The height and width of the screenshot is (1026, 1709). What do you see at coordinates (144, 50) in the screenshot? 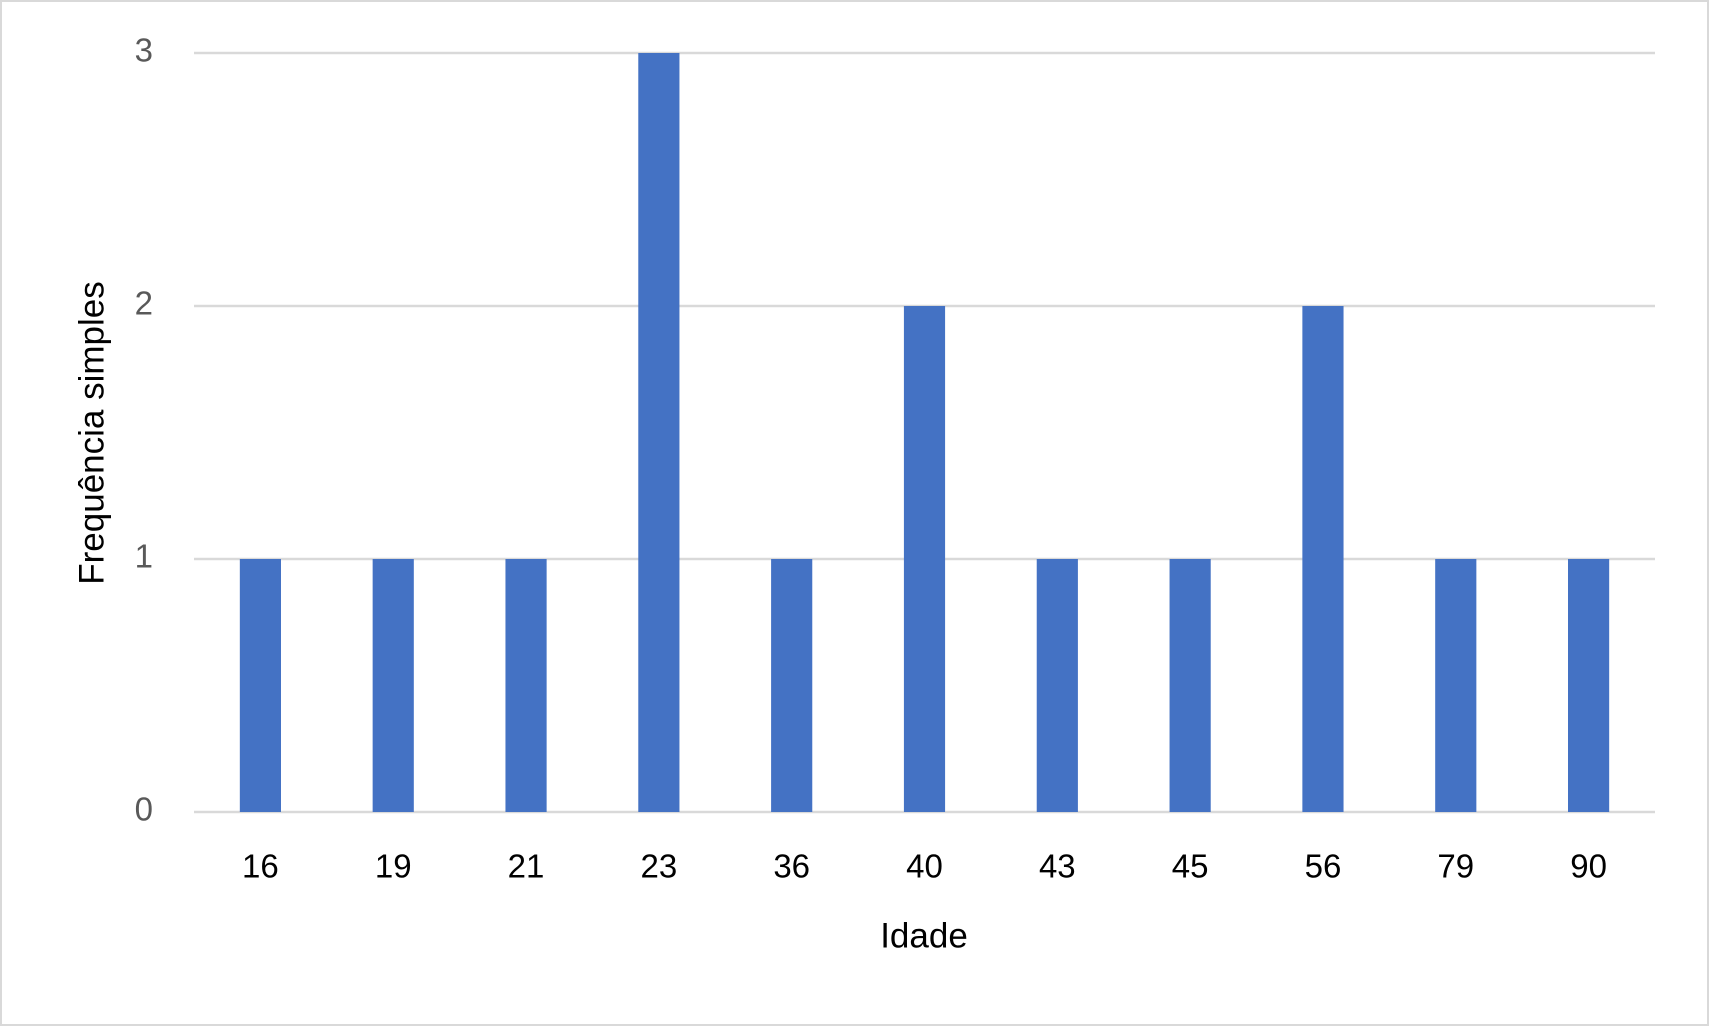
I see `y-tick-label: 3` at bounding box center [144, 50].